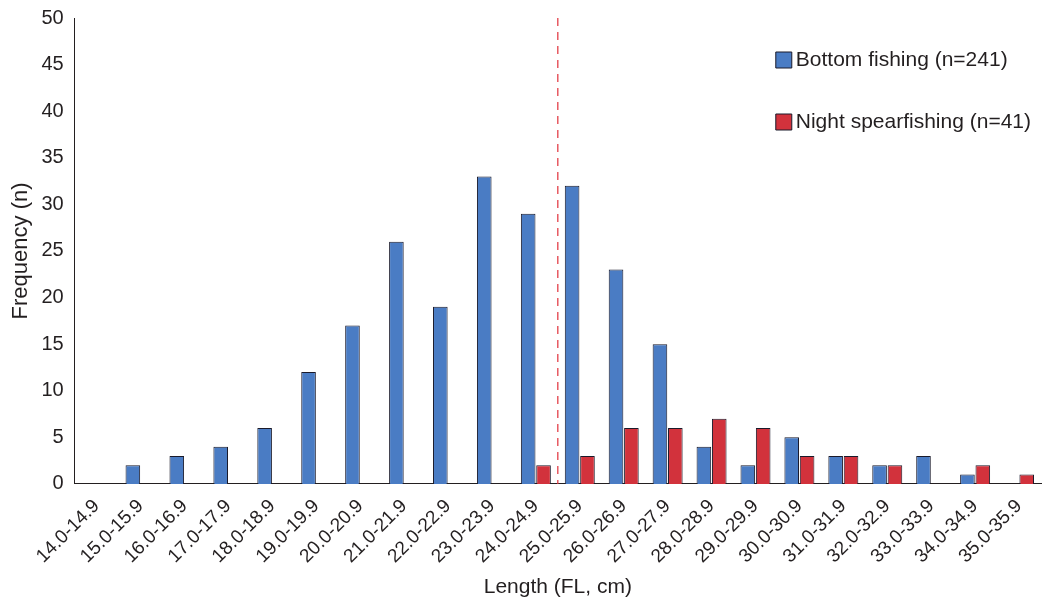 The image size is (1057, 608). I want to click on legend-label: Night spearfishing (n=41), so click(913, 120).